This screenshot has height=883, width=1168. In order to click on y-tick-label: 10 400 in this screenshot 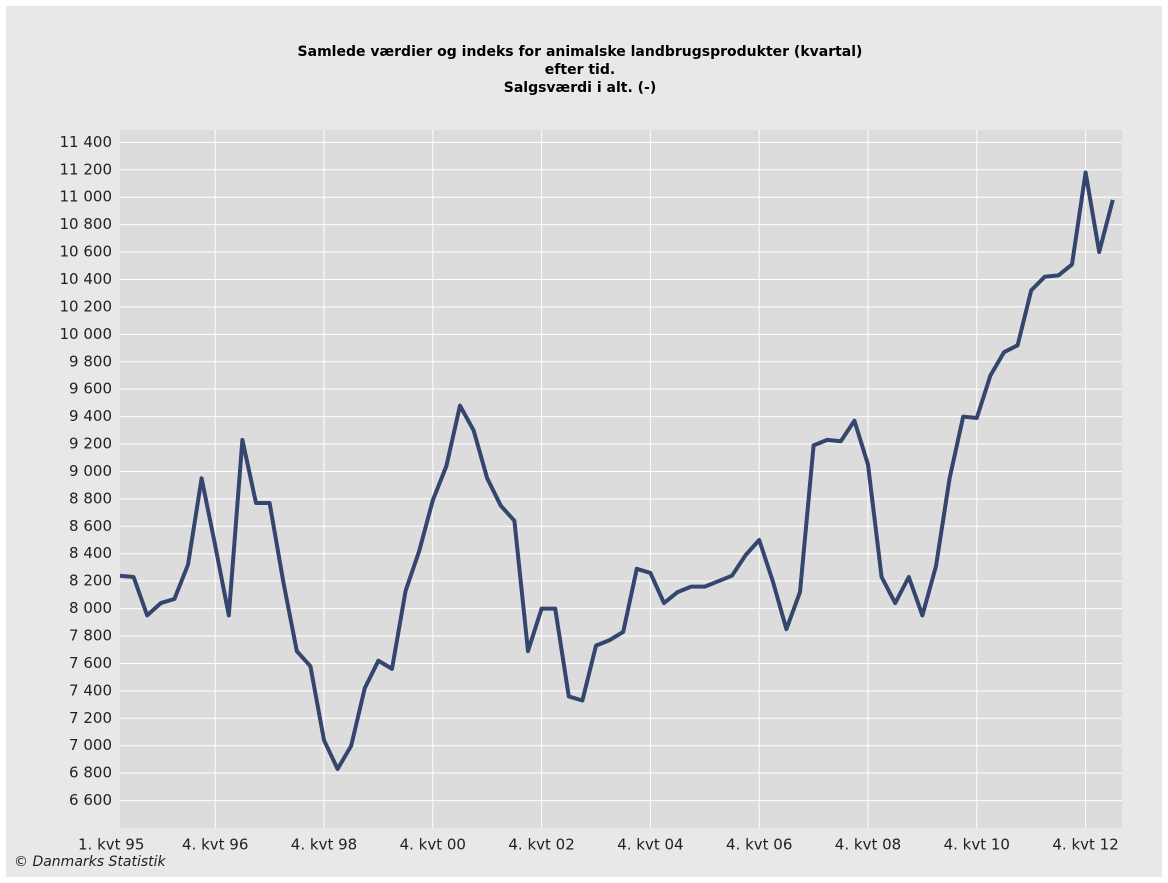, I will do `click(86, 279)`.